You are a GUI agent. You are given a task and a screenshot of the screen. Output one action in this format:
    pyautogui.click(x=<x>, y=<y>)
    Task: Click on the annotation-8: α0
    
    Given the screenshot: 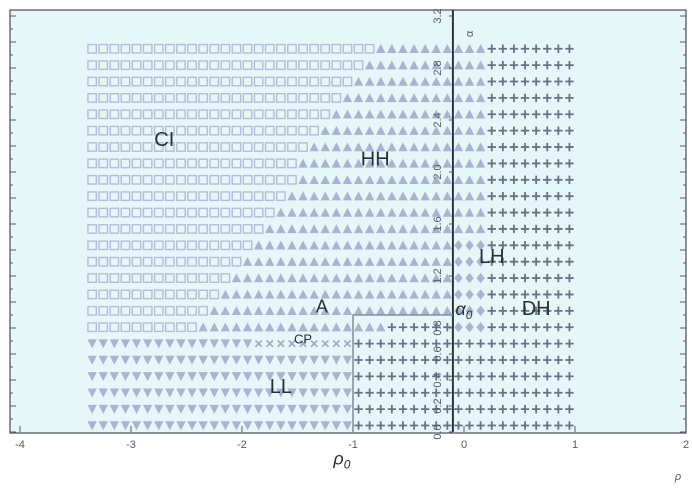 What is the action you would take?
    pyautogui.click(x=464, y=310)
    